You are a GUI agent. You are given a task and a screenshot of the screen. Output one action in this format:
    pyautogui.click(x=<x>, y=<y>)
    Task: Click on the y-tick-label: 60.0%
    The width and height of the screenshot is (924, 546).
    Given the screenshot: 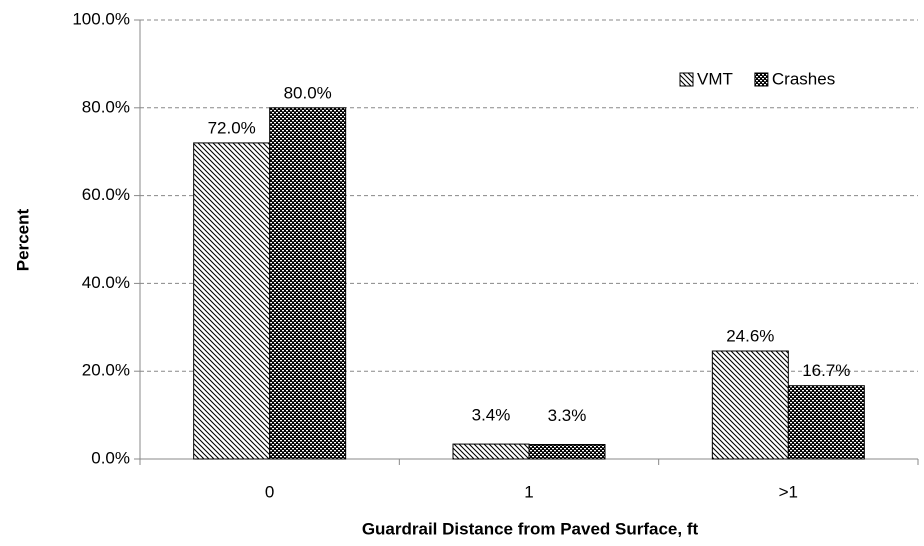 What is the action you would take?
    pyautogui.click(x=106, y=194)
    